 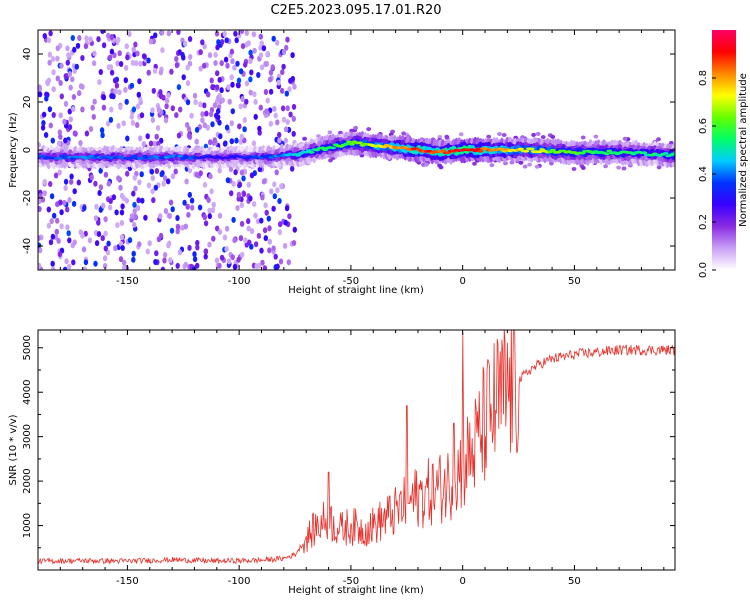 What do you see at coordinates (27, 347) in the screenshot?
I see `y-tick-label: 5000` at bounding box center [27, 347].